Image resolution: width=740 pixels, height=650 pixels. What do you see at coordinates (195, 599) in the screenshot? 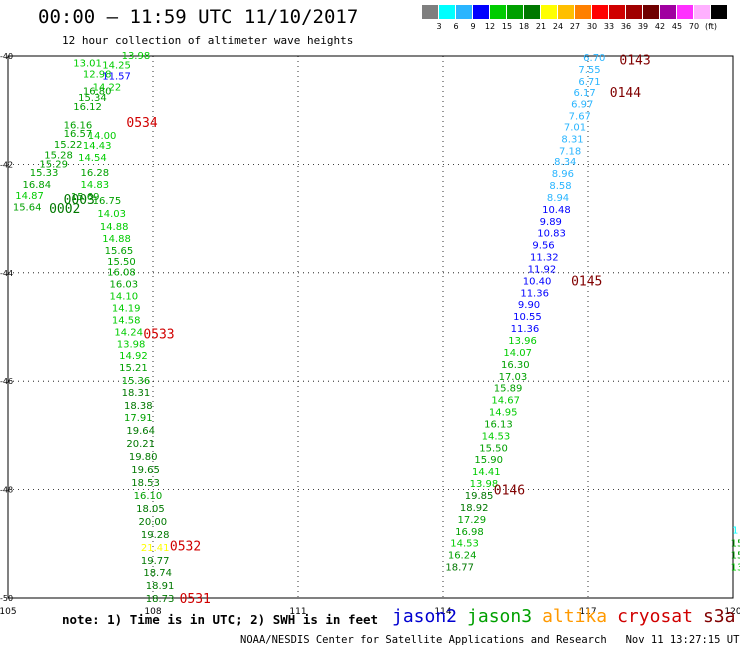
I see `pass-time-label: 0531` at bounding box center [195, 599].